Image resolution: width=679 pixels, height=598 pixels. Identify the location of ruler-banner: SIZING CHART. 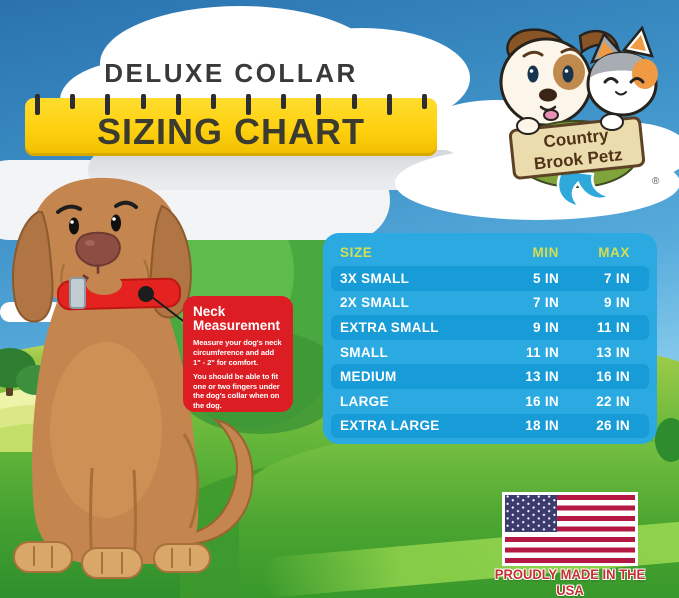
(231, 125).